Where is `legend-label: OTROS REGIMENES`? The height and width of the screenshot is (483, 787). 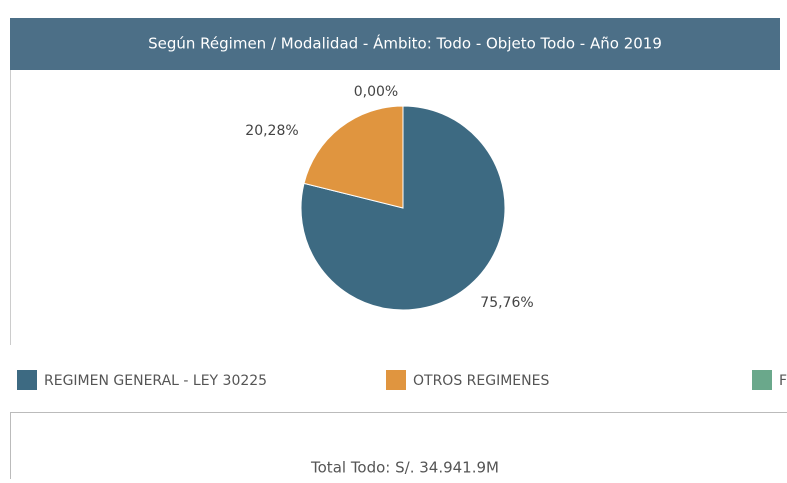 legend-label: OTROS REGIMENES is located at coordinates (481, 381).